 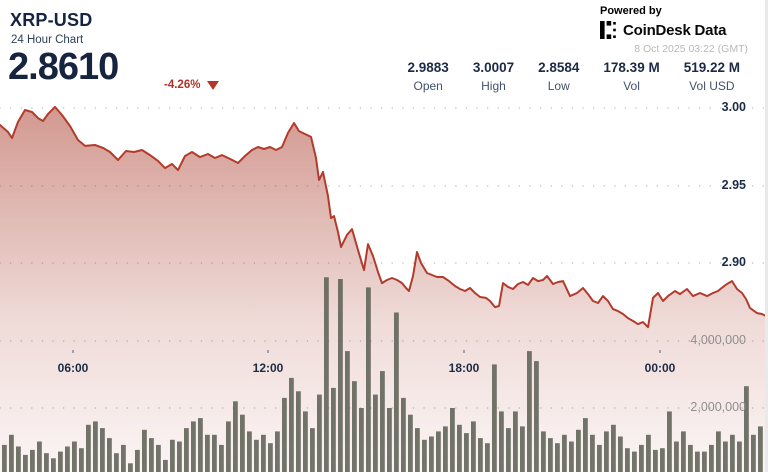 I want to click on stat-high-value: 3.0007, so click(x=493, y=67).